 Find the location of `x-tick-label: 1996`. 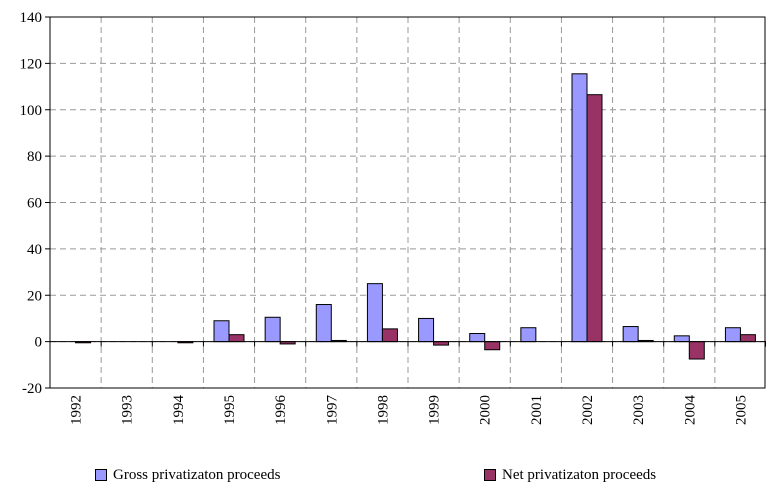

x-tick-label: 1996 is located at coordinates (281, 410).